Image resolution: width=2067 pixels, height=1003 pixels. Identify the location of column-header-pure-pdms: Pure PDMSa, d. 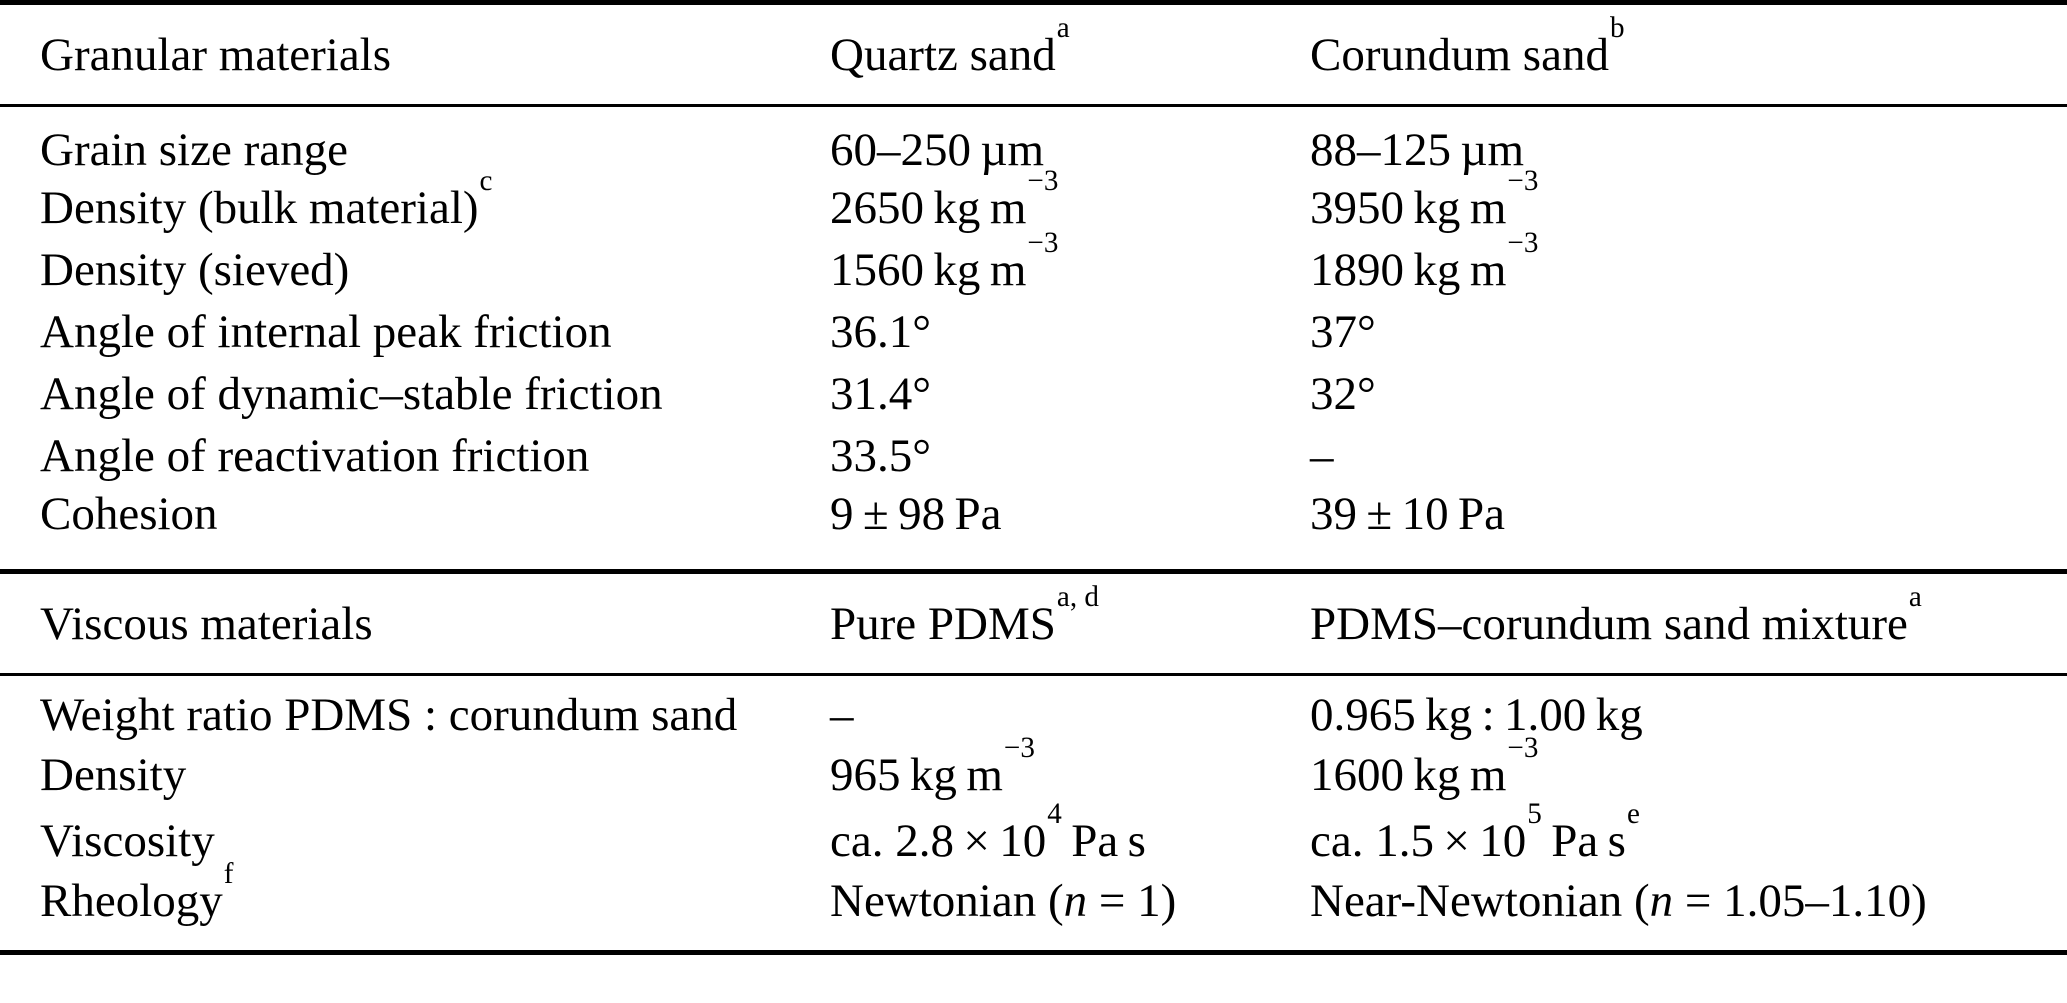
(1070, 622).